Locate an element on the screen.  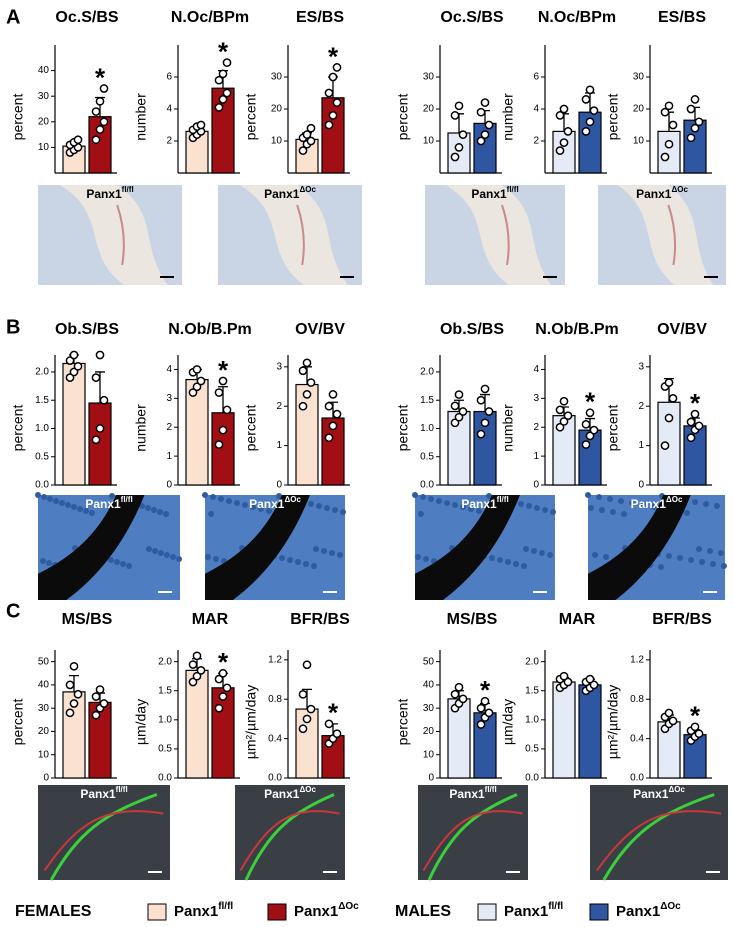
label-green is located at coordinates (289, 837).